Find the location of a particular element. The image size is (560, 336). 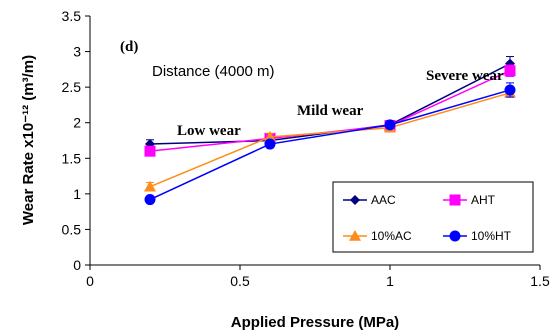

y-tick-label: 2.5 is located at coordinates (72, 87).